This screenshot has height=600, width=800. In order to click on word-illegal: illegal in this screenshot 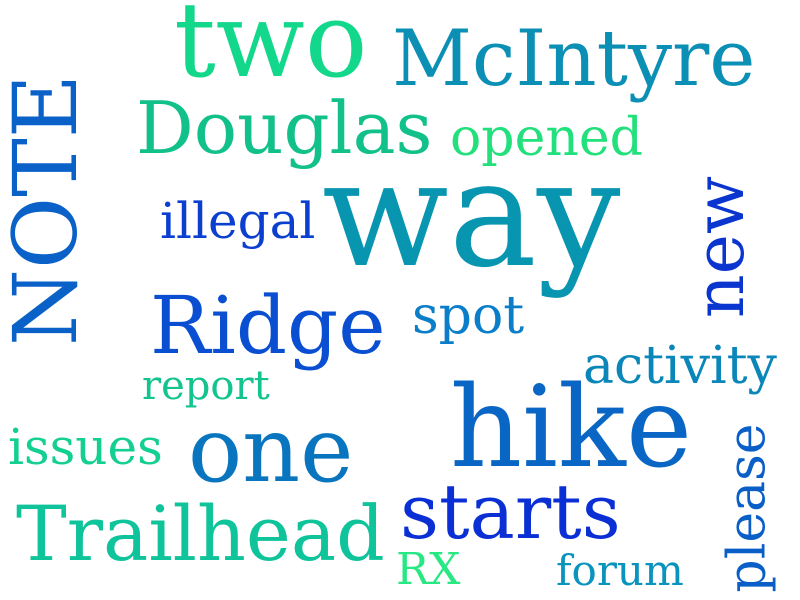, I will do `click(238, 221)`.